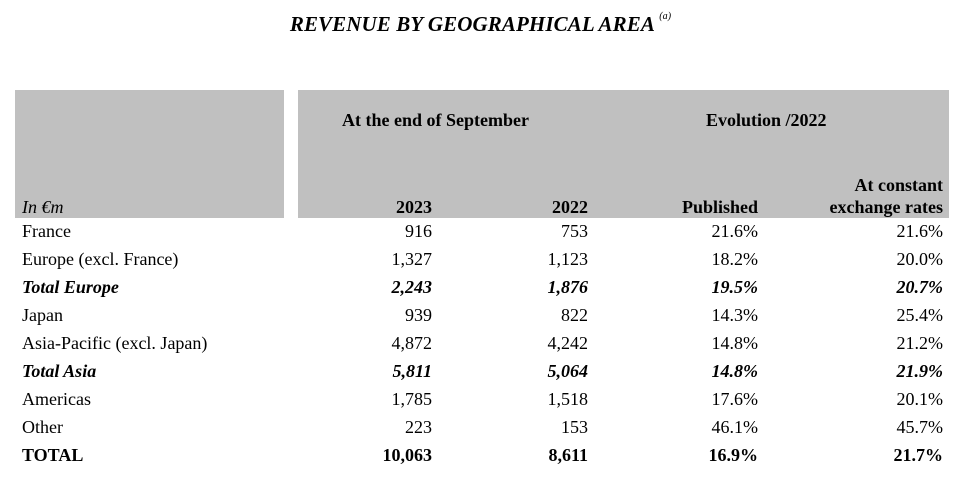 The width and height of the screenshot is (961, 481). Describe the element at coordinates (53, 455) in the screenshot. I see `row-label: TOTAL` at that location.